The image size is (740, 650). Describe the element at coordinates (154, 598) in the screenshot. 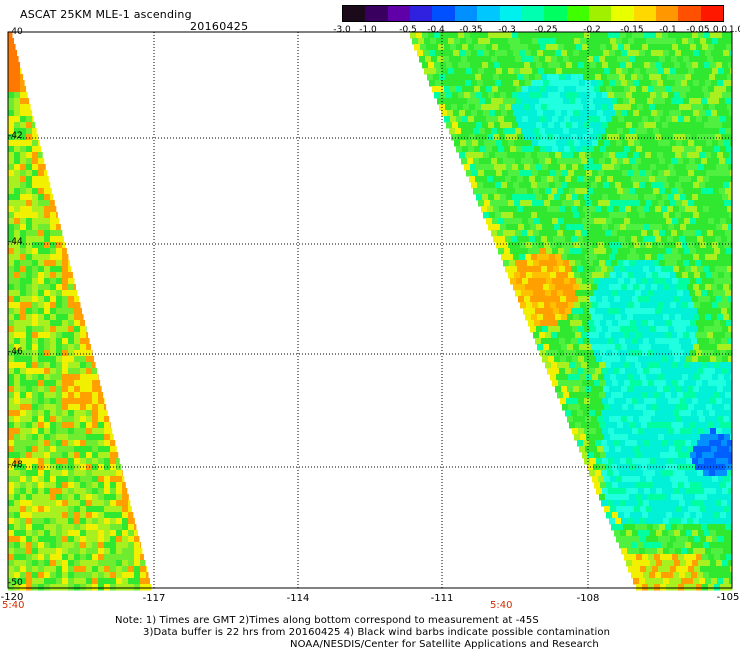

I see `lon-label: -117` at that location.